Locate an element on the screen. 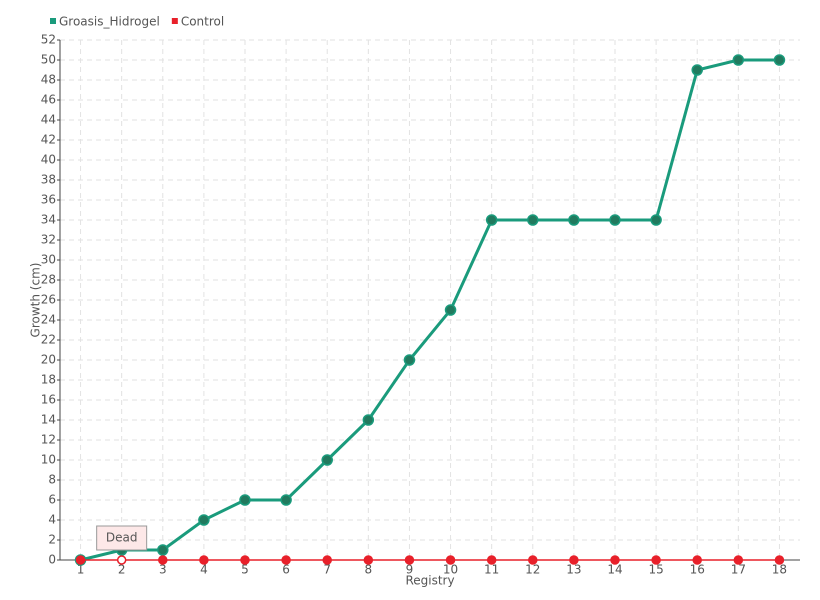  y-tick-label: 8 is located at coordinates (52, 480).